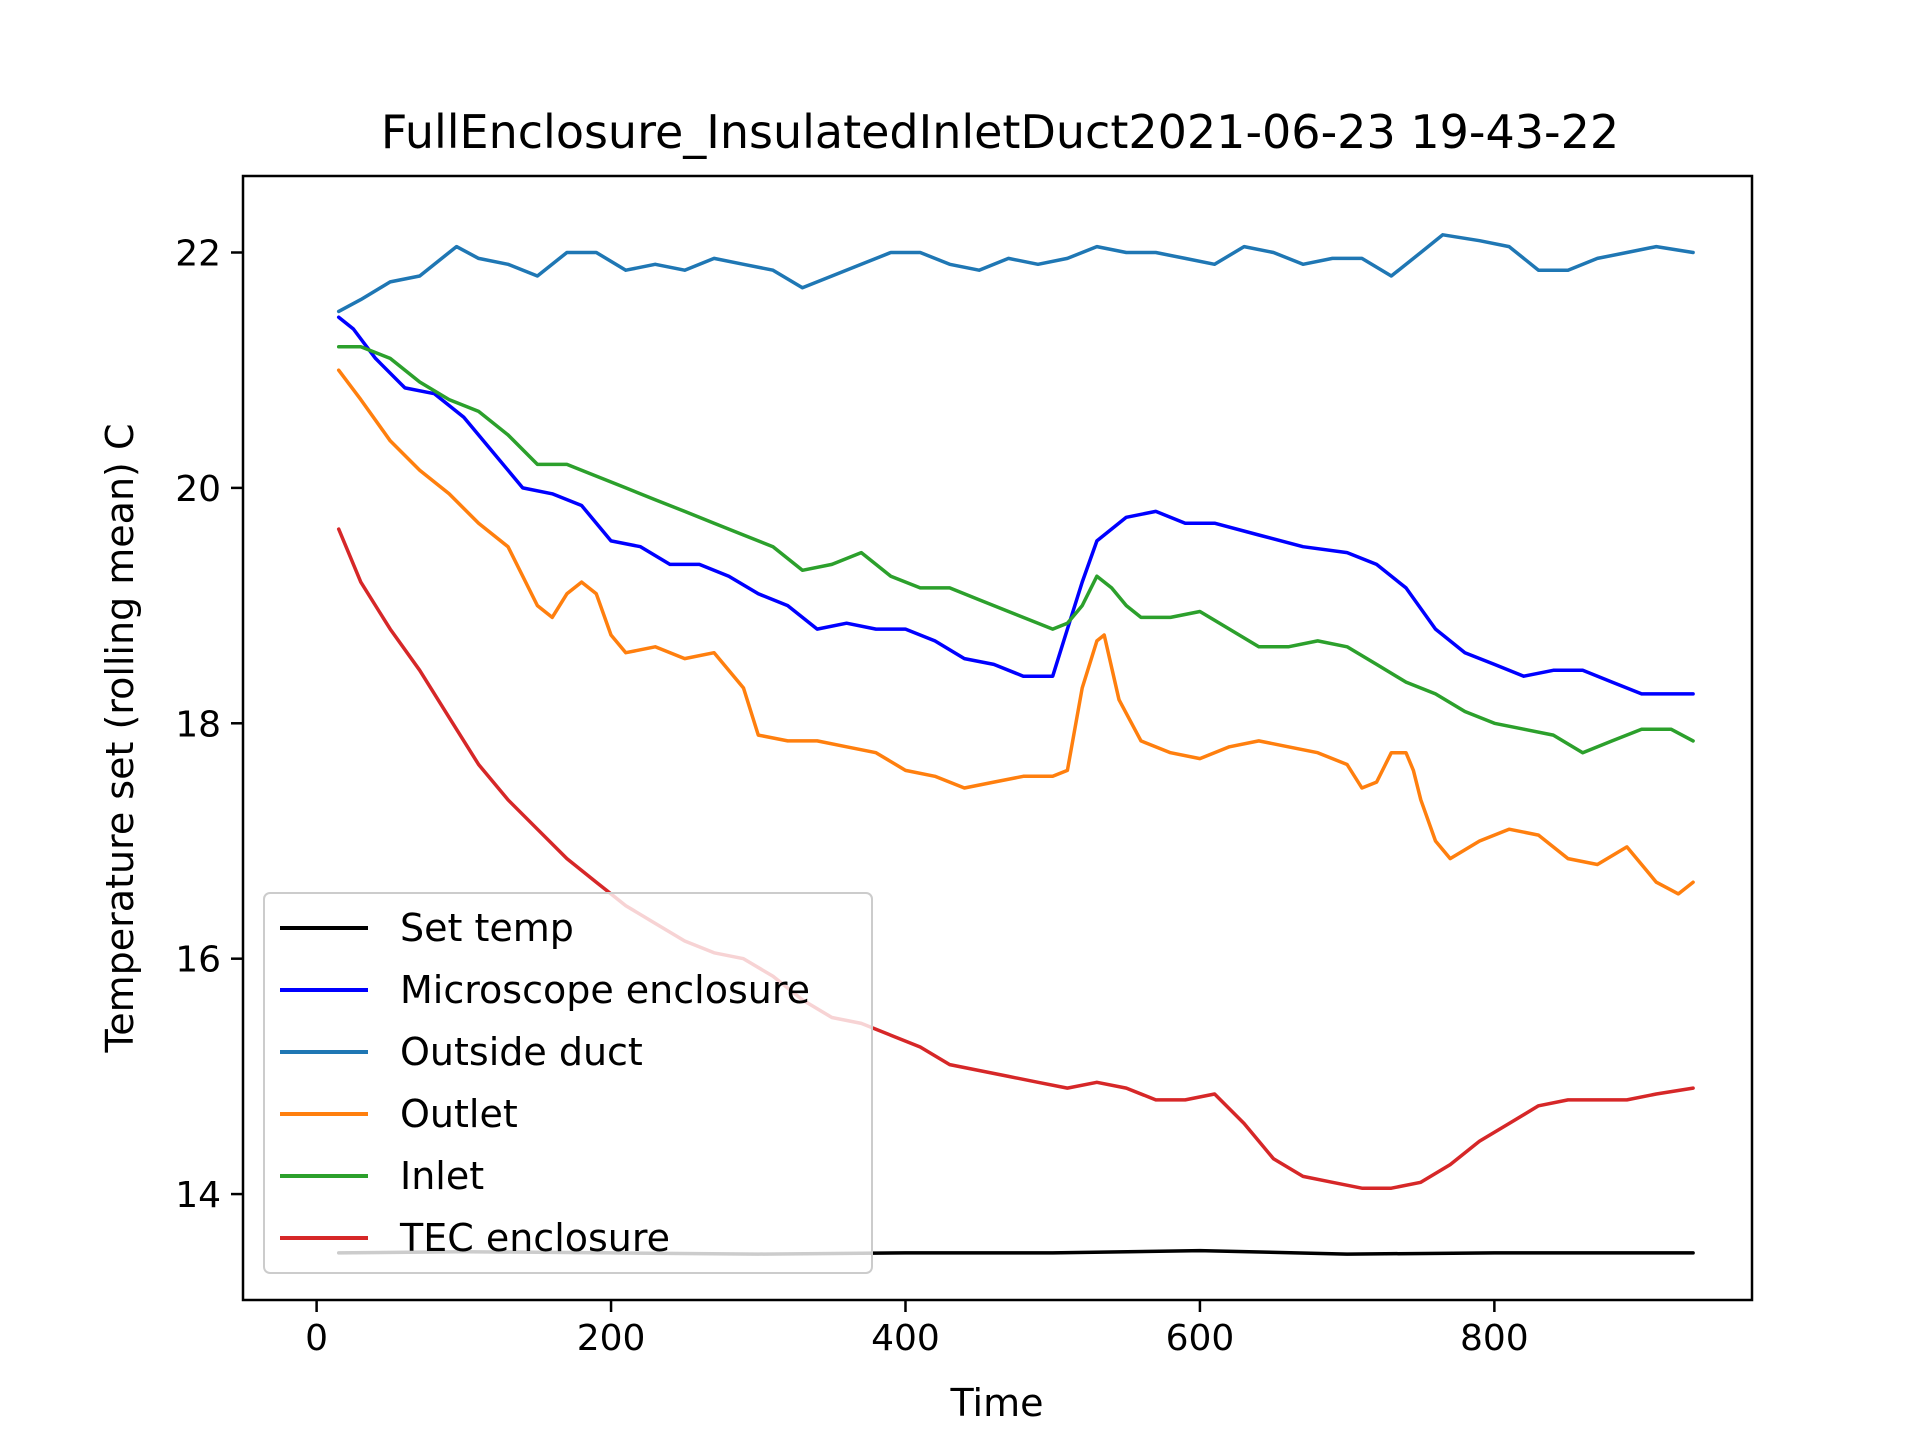 The width and height of the screenshot is (1920, 1440). Describe the element at coordinates (198, 724) in the screenshot. I see `y-tick-label-2: 18` at that location.